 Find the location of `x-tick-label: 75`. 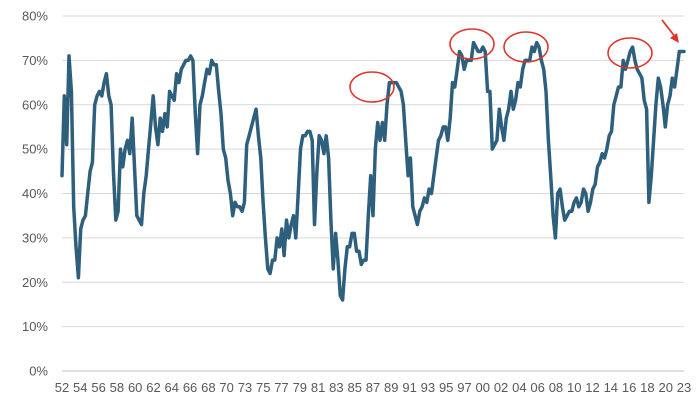

x-tick-label: 75 is located at coordinates (263, 387).